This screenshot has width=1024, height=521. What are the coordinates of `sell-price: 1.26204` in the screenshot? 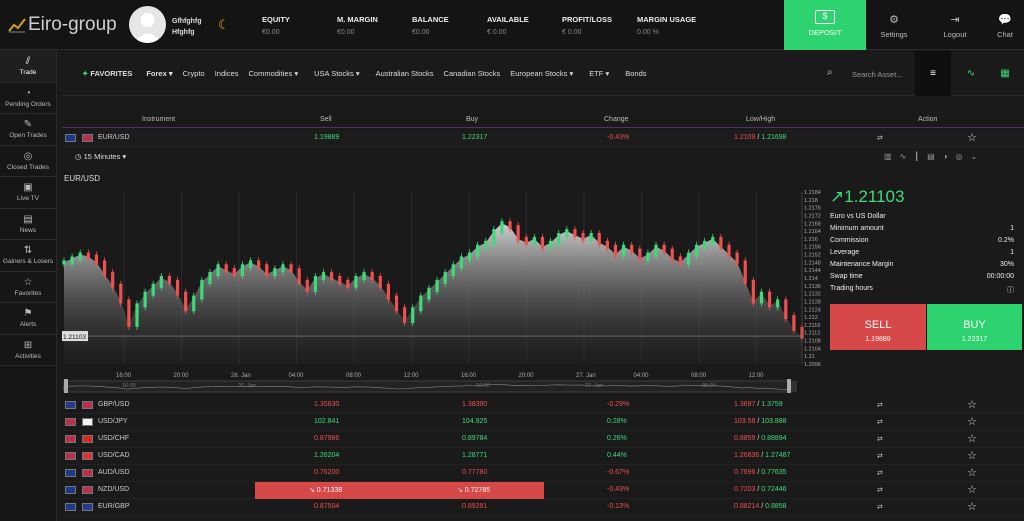 It's located at (327, 455).